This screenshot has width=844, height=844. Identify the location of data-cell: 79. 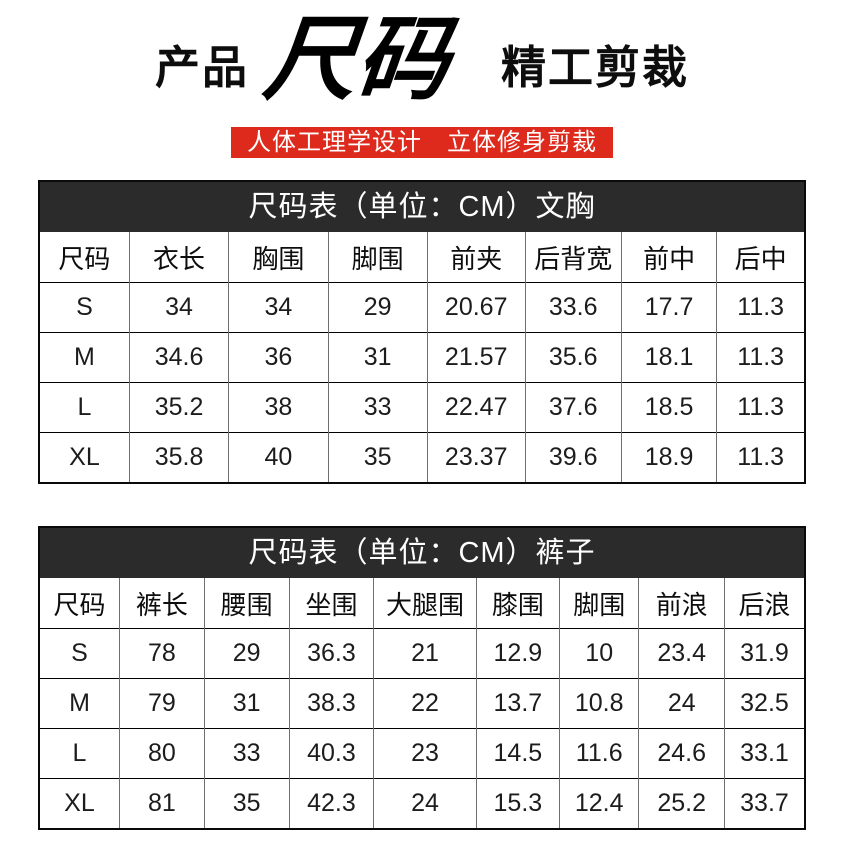
(161, 703).